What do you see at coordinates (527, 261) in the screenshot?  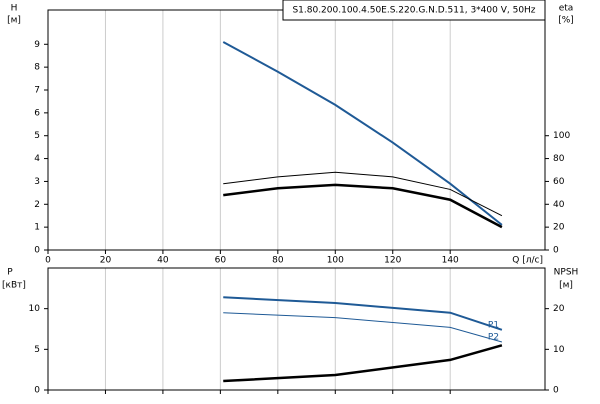 I see `x-axis-label: Q [л/с]` at bounding box center [527, 261].